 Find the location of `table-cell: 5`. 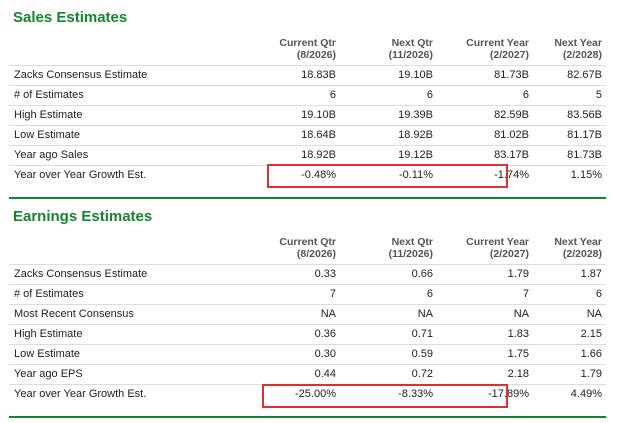

table-cell: 5 is located at coordinates (569, 94).